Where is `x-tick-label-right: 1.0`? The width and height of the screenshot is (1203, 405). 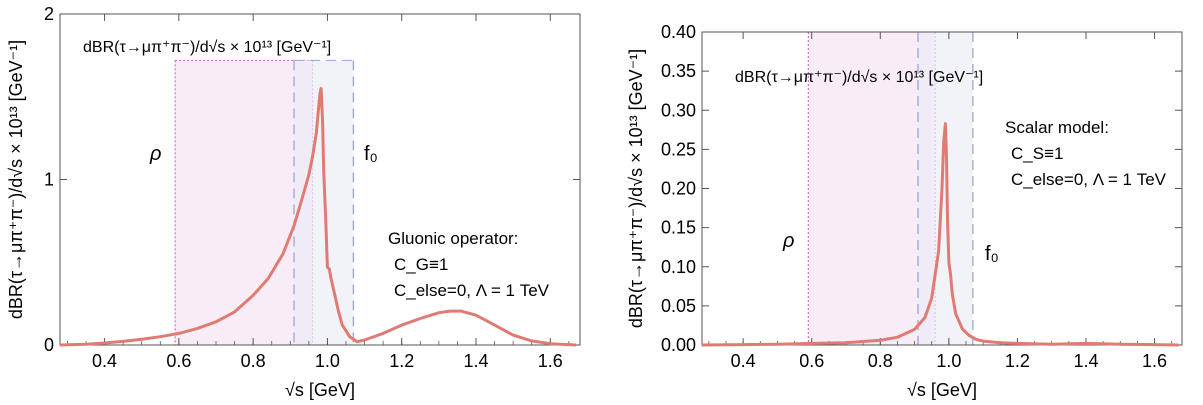 x-tick-label-right: 1.0 is located at coordinates (948, 361).